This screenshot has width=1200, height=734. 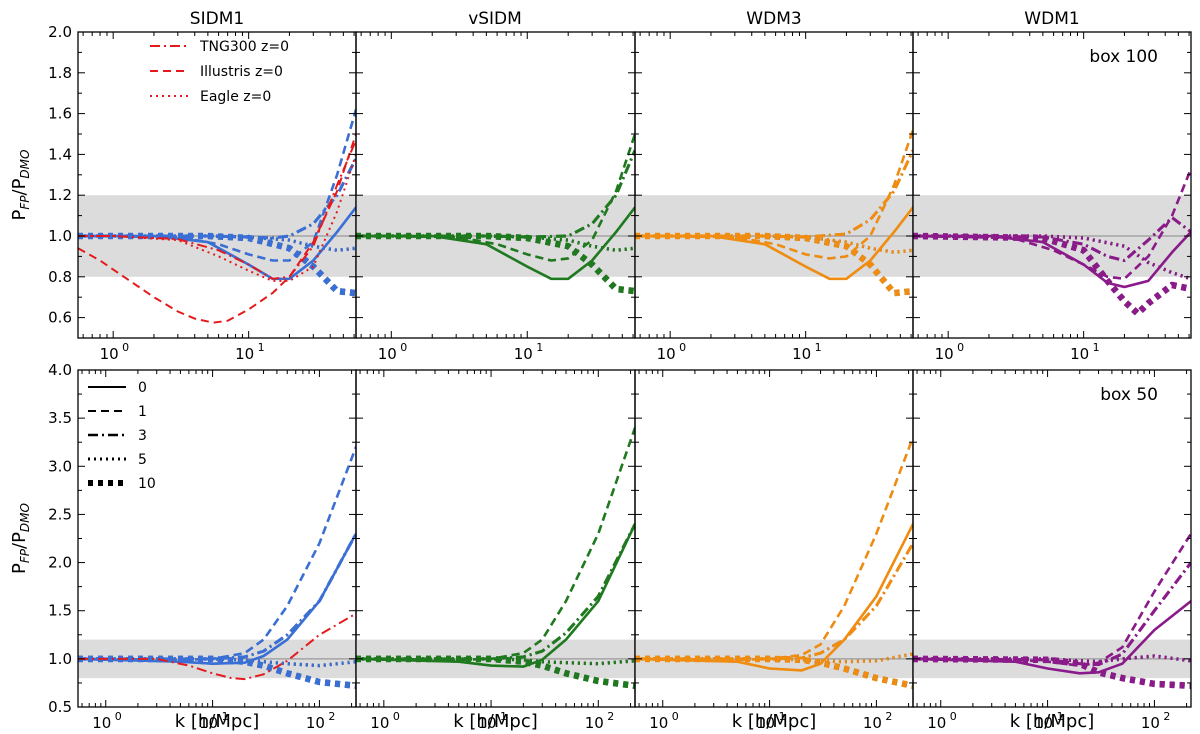 What do you see at coordinates (147, 484) in the screenshot?
I see `legend-label: 10` at bounding box center [147, 484].